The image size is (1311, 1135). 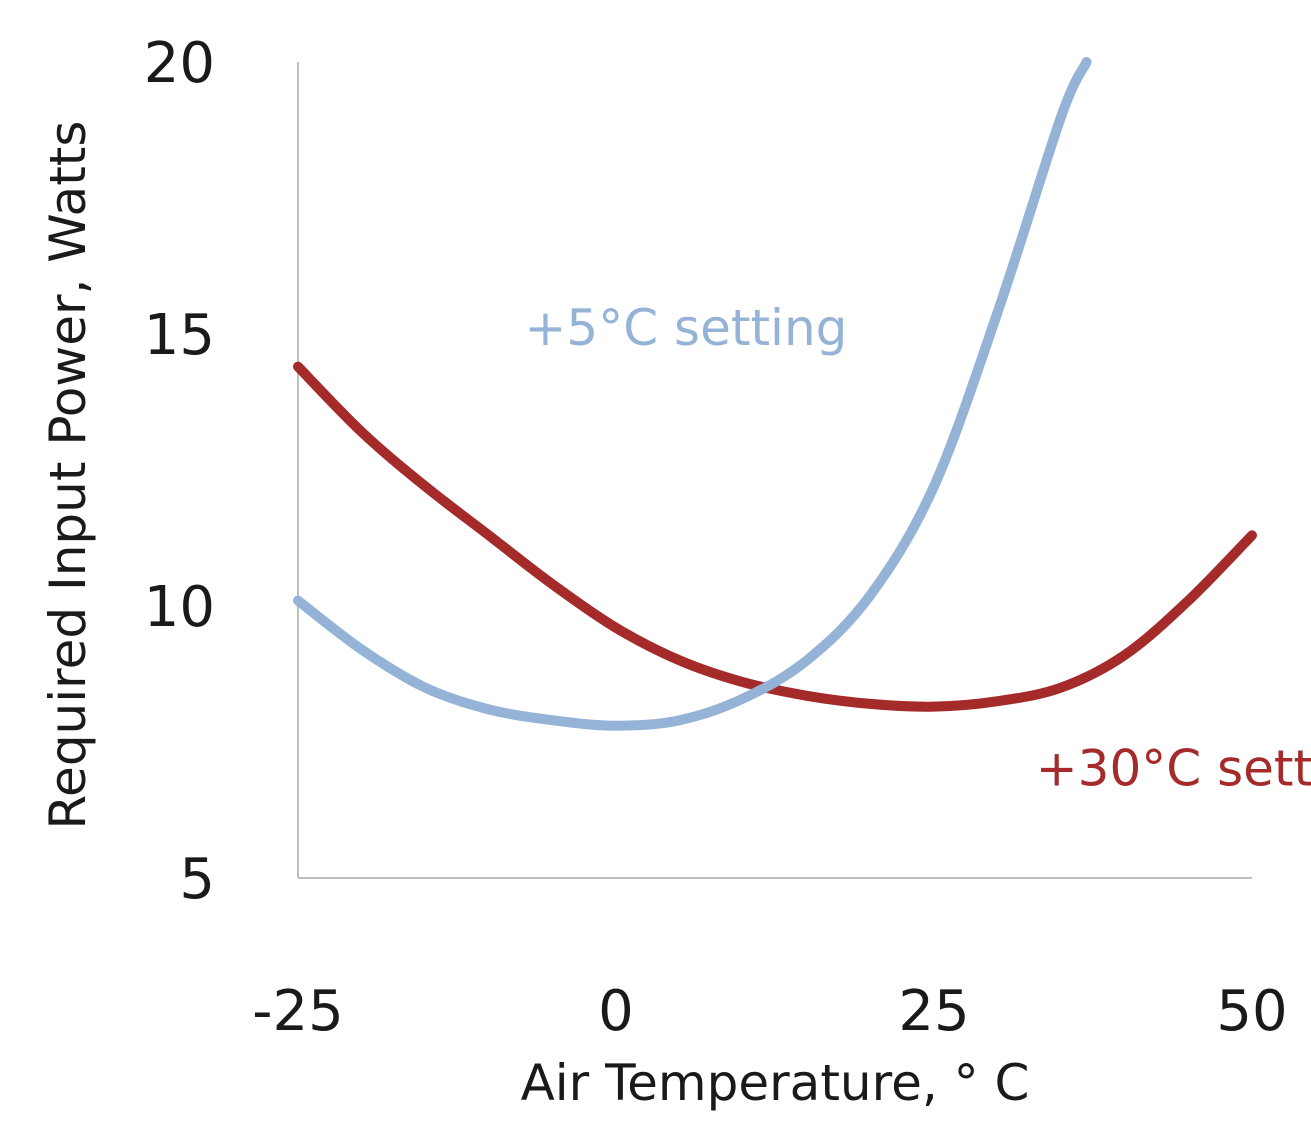 What do you see at coordinates (1251, 1011) in the screenshot?
I see `x-tick-label: 50` at bounding box center [1251, 1011].